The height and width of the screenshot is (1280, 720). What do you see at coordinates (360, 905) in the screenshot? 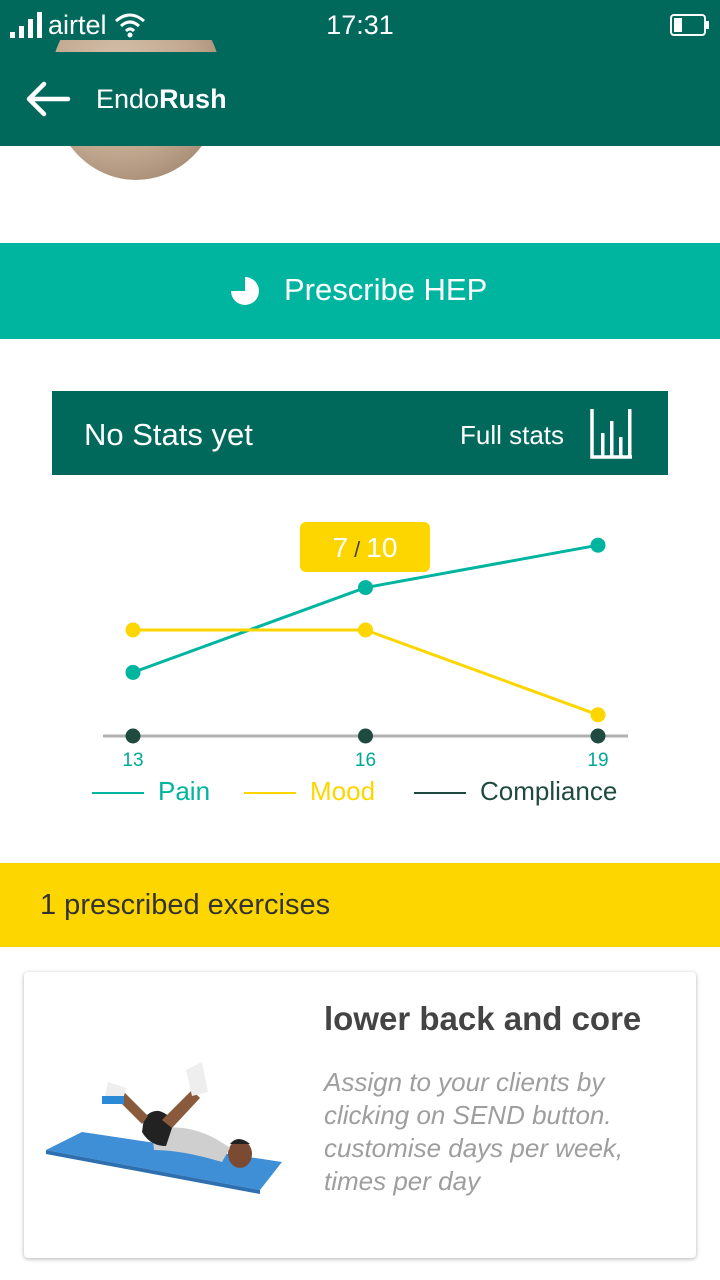
I see `prescribed-exercises-header: 1 prescribed exercises` at bounding box center [360, 905].